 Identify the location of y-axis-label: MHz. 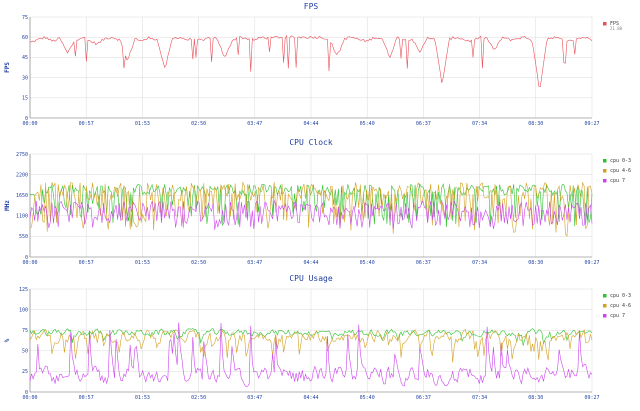
(7, 205).